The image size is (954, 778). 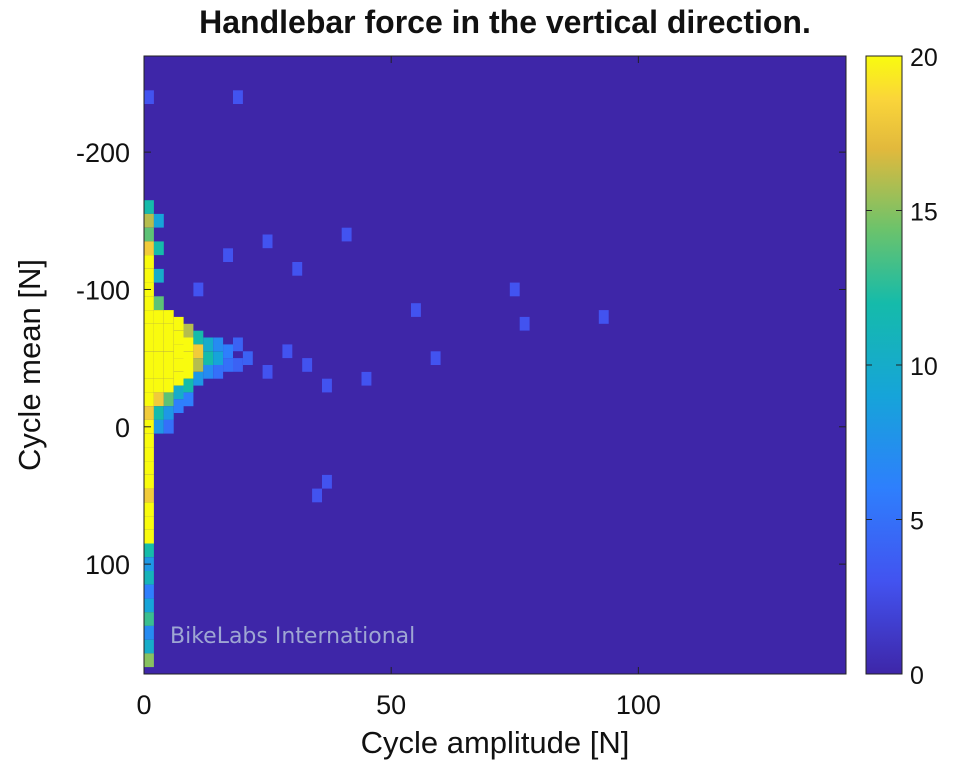 What do you see at coordinates (917, 676) in the screenshot?
I see `colorbar-tick-label: 0` at bounding box center [917, 676].